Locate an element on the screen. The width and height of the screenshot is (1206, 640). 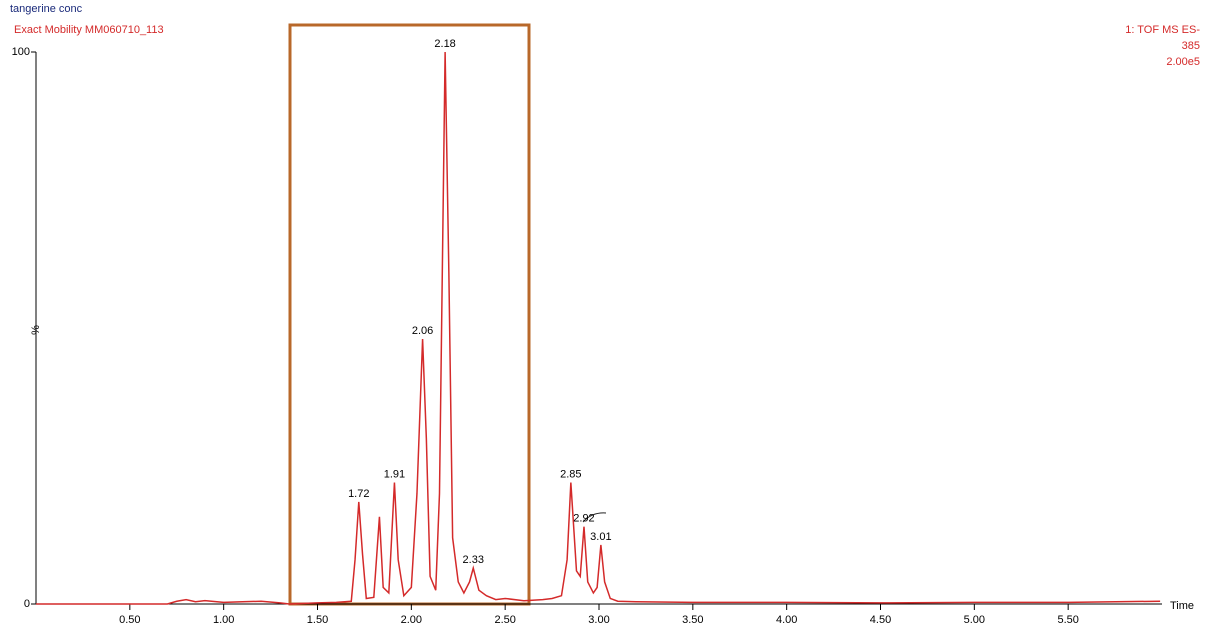
peak-label: 2.92 is located at coordinates (583, 519).